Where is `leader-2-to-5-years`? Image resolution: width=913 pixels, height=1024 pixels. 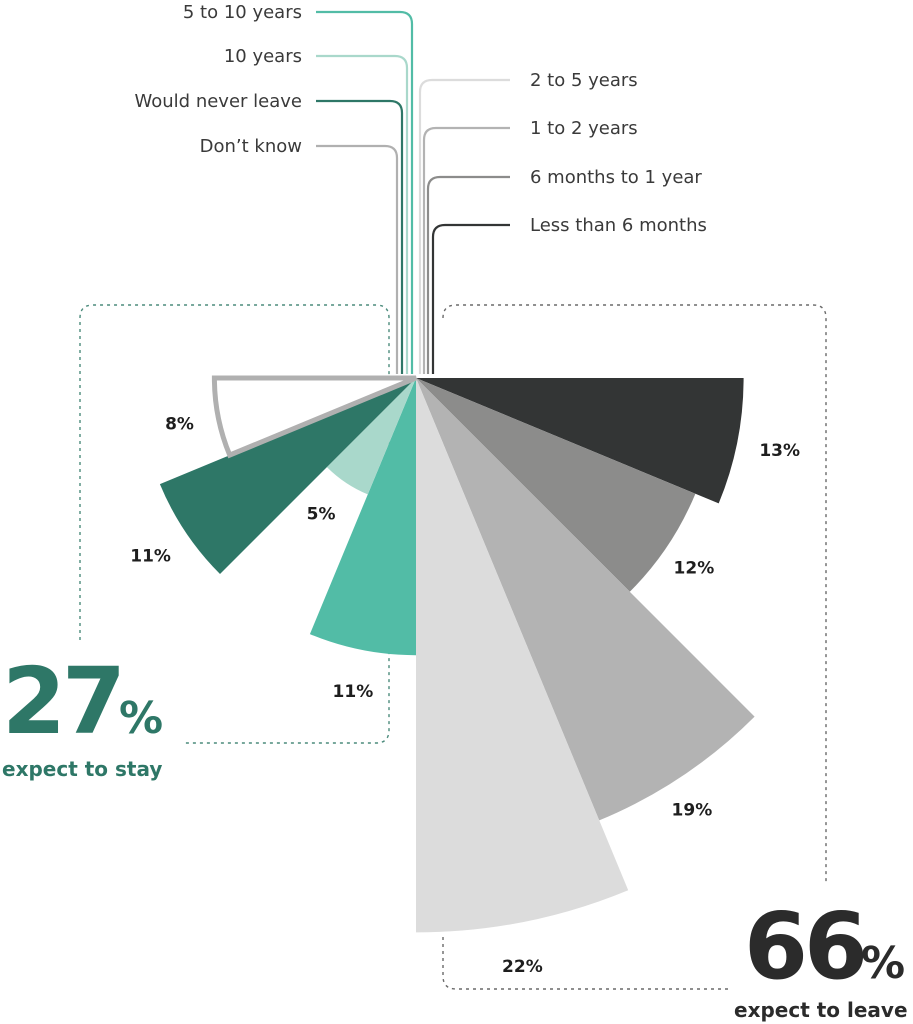
leader-2-to-5-years is located at coordinates (464, 226).